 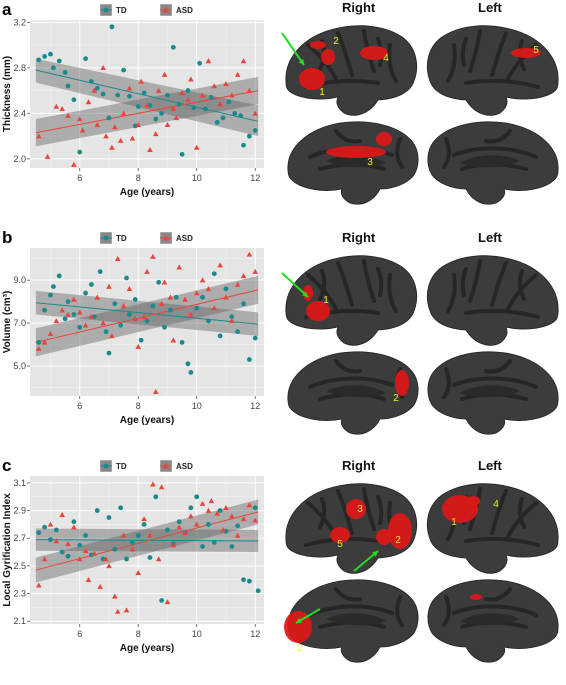 What do you see at coordinates (490, 7) in the screenshot?
I see `hemisphere-label-left: Left` at bounding box center [490, 7].